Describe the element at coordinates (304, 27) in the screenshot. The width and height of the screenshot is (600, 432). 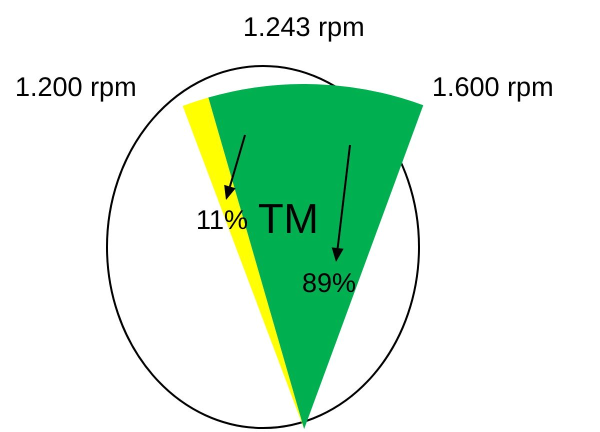
I see `text: 1.243 rpm` at that location.